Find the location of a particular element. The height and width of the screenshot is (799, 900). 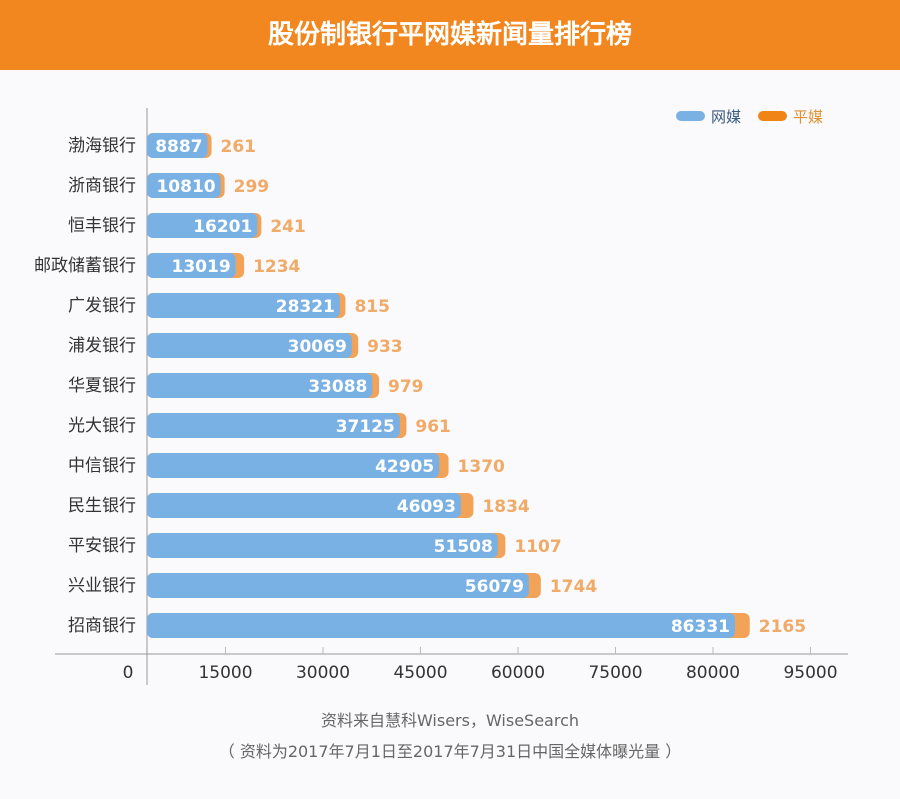

wangmei-value-label: 56079 is located at coordinates (494, 587).